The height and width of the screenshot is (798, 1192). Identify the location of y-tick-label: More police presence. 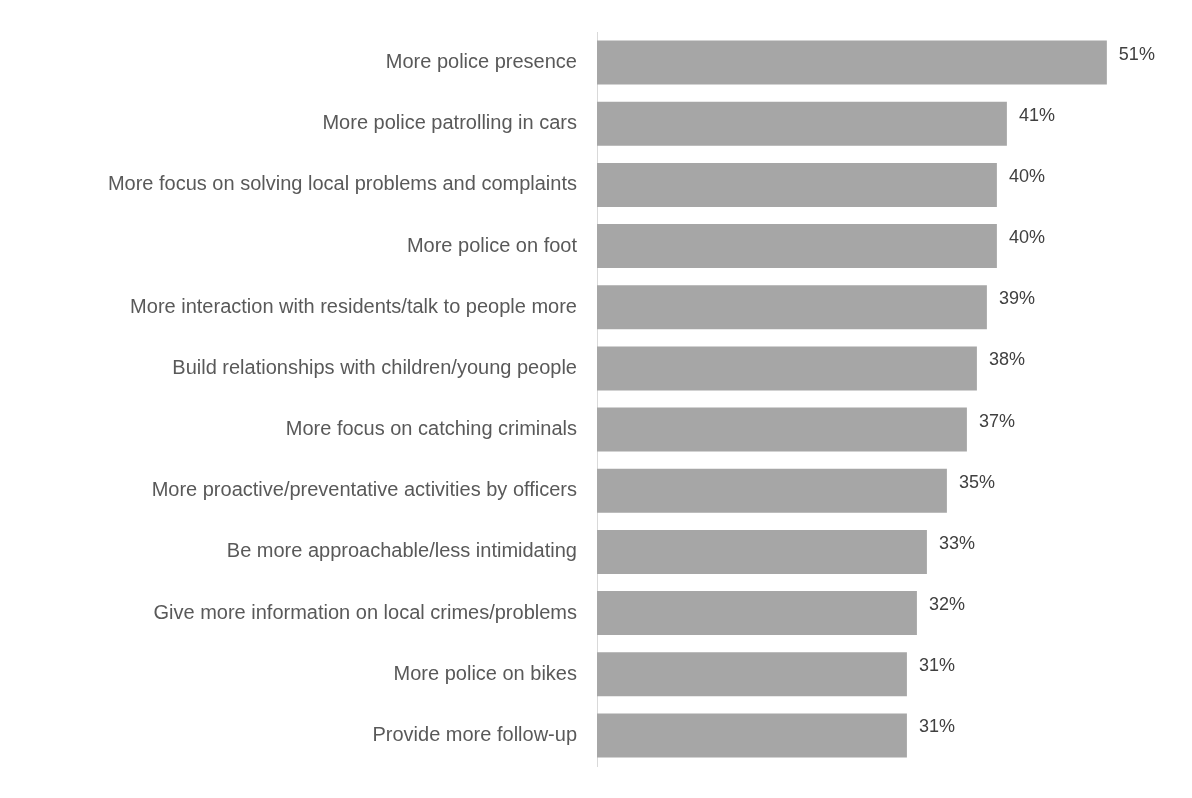
(481, 61).